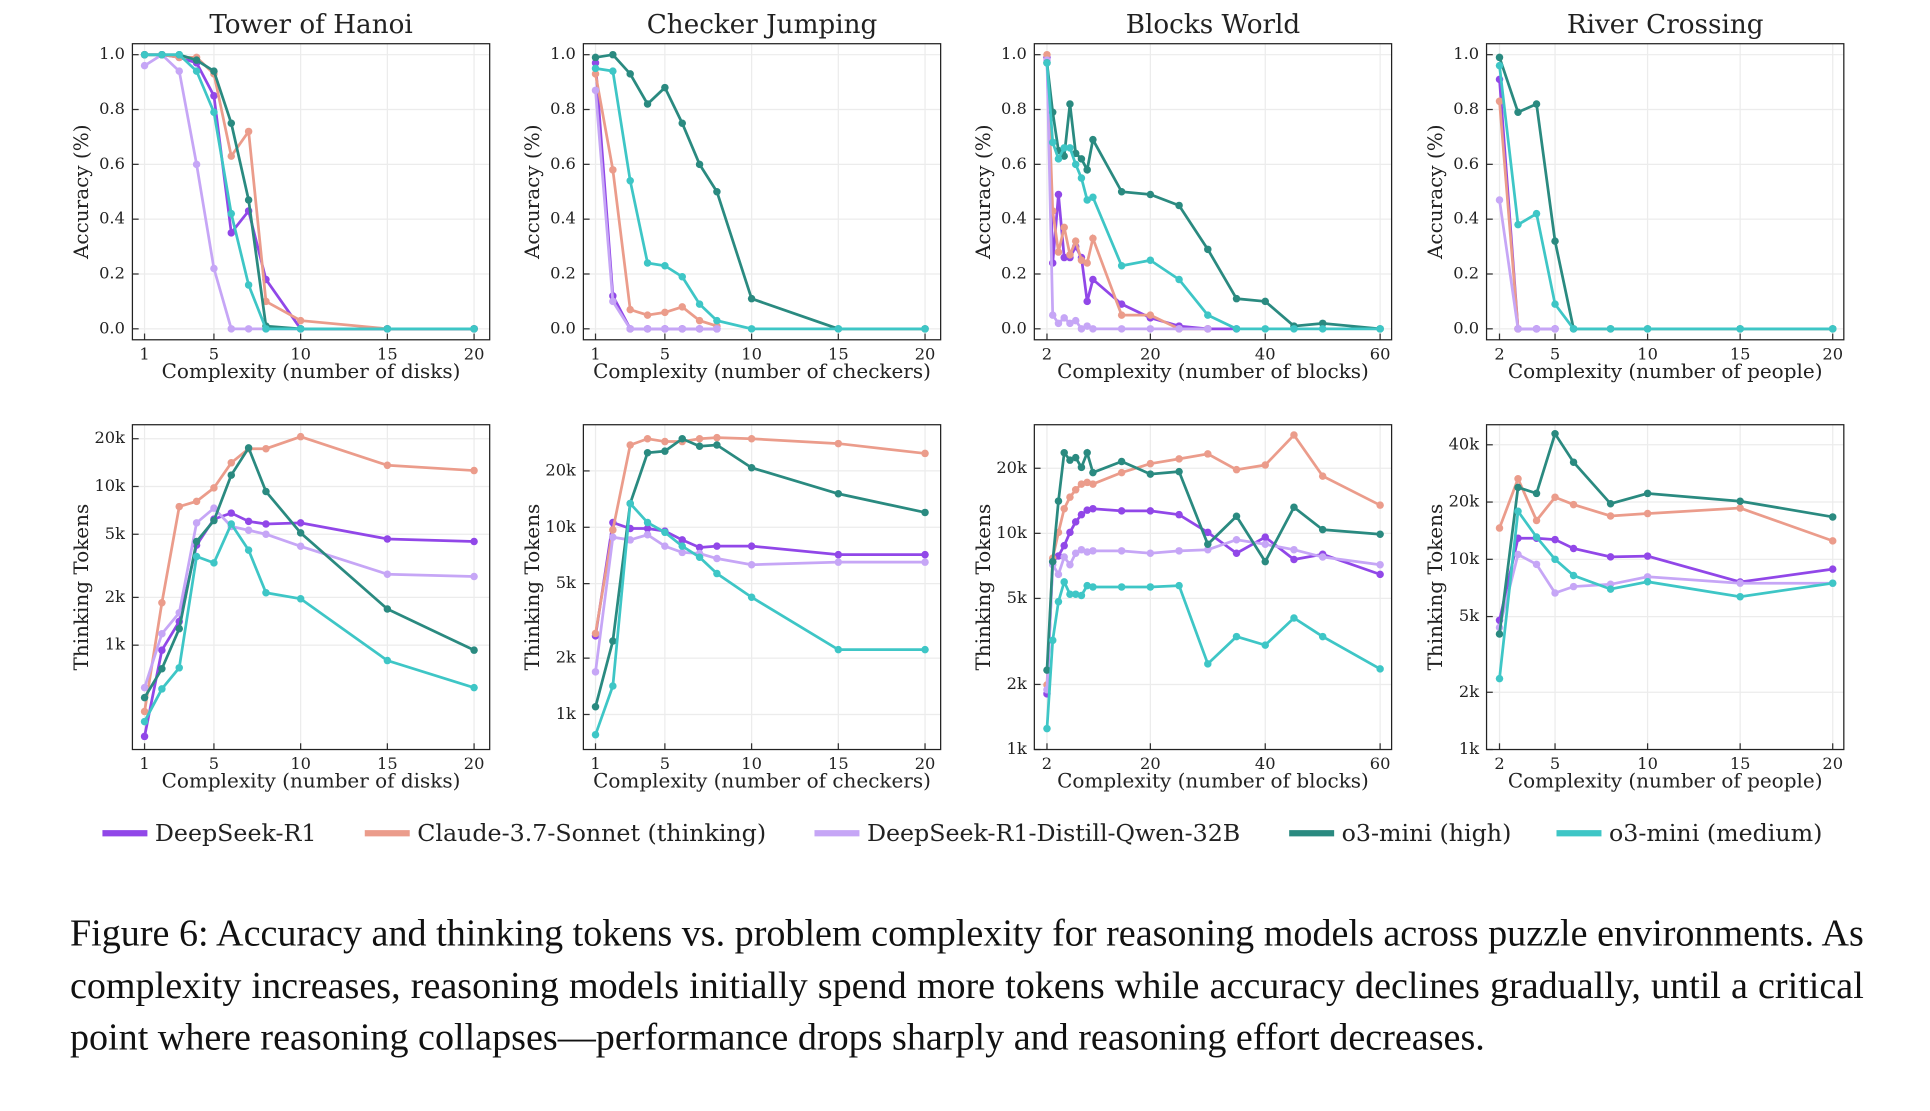  What do you see at coordinates (112, 108) in the screenshot?
I see `y-tick-label: 0.8` at bounding box center [112, 108].